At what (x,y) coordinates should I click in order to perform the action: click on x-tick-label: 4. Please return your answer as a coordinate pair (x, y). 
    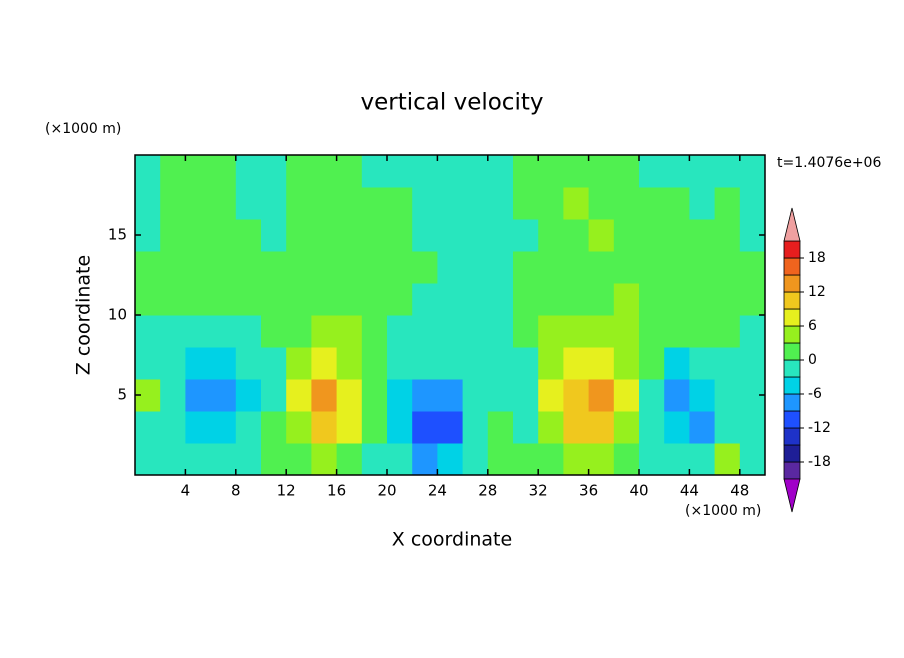
    Looking at the image, I should click on (186, 491).